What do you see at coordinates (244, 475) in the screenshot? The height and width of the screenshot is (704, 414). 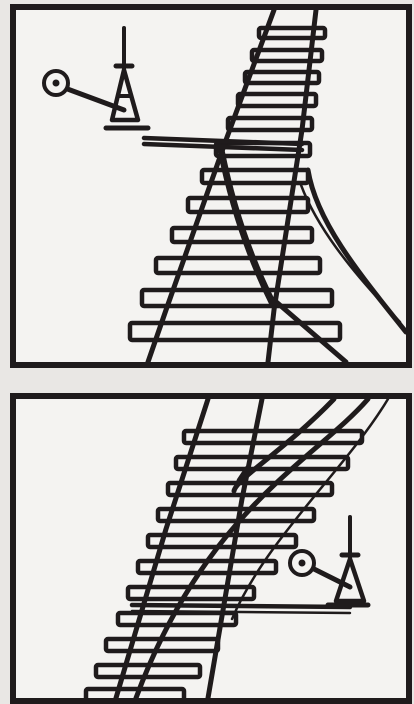 I see `switch-point-bottom` at bounding box center [244, 475].